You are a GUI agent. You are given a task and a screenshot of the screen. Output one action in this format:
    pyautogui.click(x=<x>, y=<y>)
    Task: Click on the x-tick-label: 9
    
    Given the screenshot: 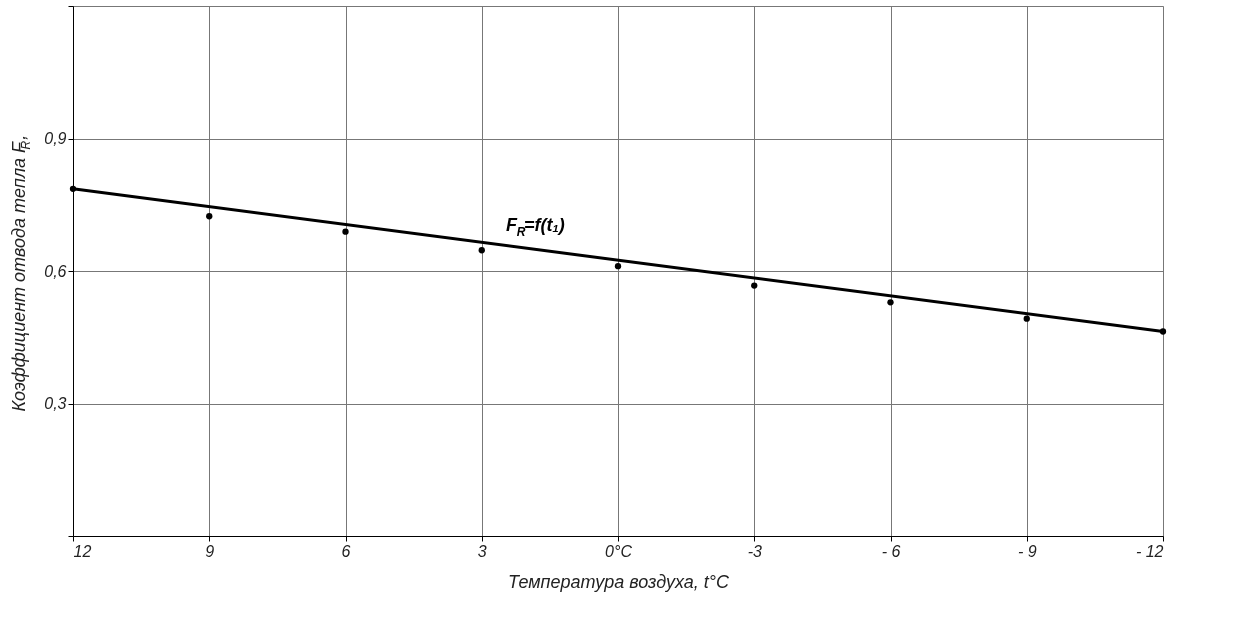 What is the action you would take?
    pyautogui.click(x=210, y=551)
    